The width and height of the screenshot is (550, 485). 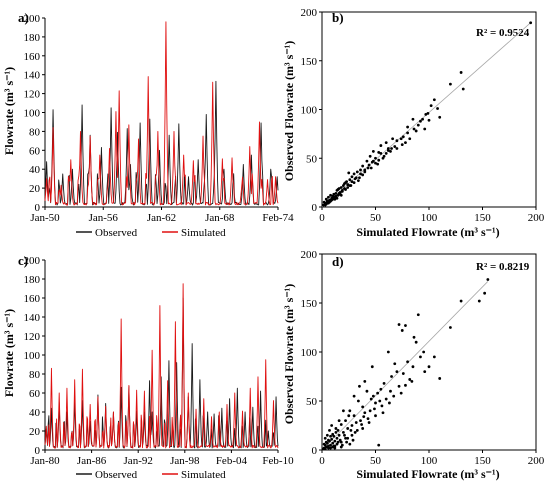 What do you see at coordinates (289, 354) in the screenshot?
I see `panel-d-ylabel: Observed Flowrate (m³ s⁻¹)` at bounding box center [289, 354].